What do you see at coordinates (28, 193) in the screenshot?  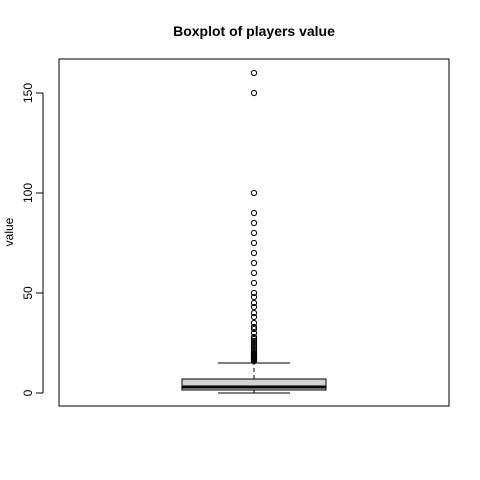 I see `y-tick-label-100: 100` at bounding box center [28, 193].